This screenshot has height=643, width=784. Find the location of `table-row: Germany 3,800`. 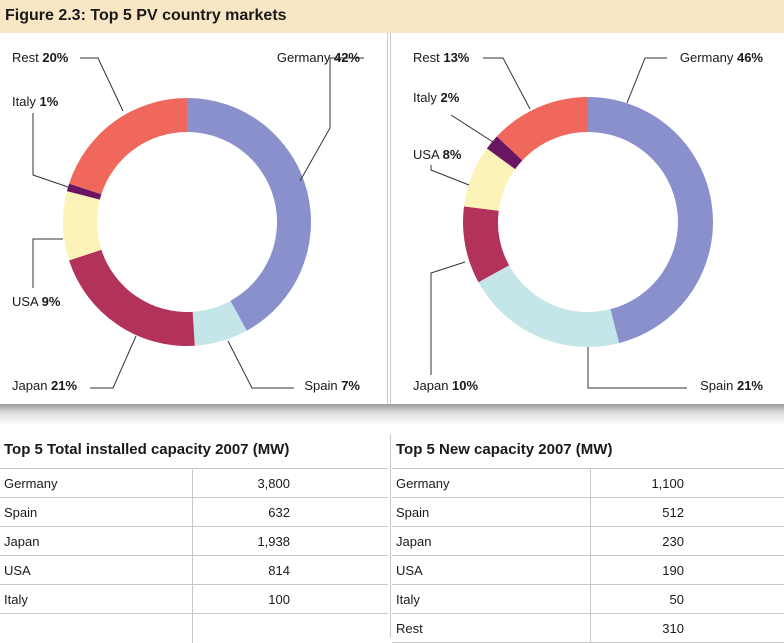

table-row: Germany 3,800 is located at coordinates (194, 483).